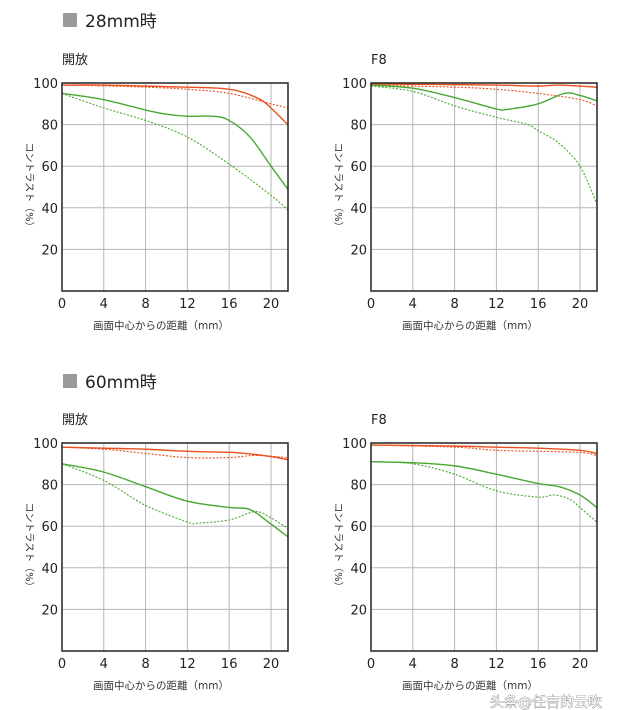  Describe the element at coordinates (546, 702) in the screenshot. I see `watermark: 头条@任吉的云吹` at that location.